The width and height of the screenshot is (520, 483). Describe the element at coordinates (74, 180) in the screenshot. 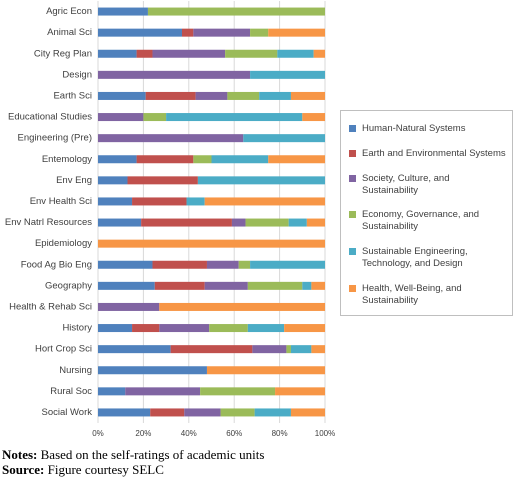

I see `y-tick-label: Env Eng` at that location.